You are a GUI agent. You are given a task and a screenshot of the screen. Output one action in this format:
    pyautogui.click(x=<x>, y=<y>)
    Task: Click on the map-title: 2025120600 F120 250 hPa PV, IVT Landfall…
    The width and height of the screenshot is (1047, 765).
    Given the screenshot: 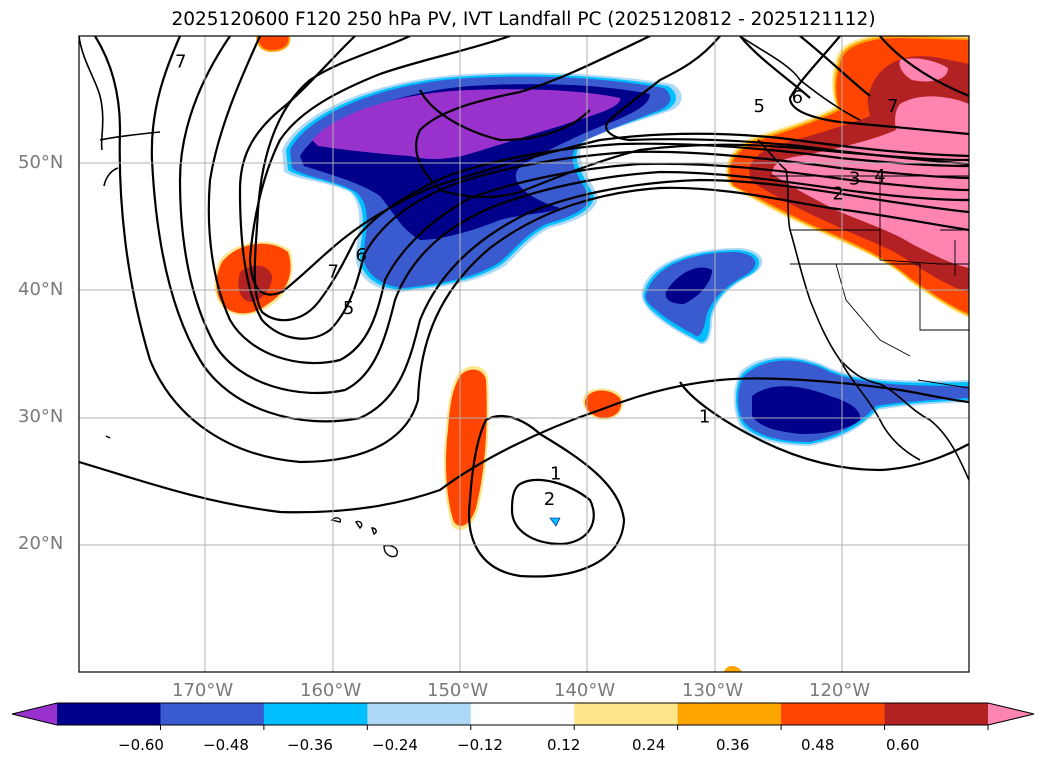 What is the action you would take?
    pyautogui.click(x=523, y=19)
    